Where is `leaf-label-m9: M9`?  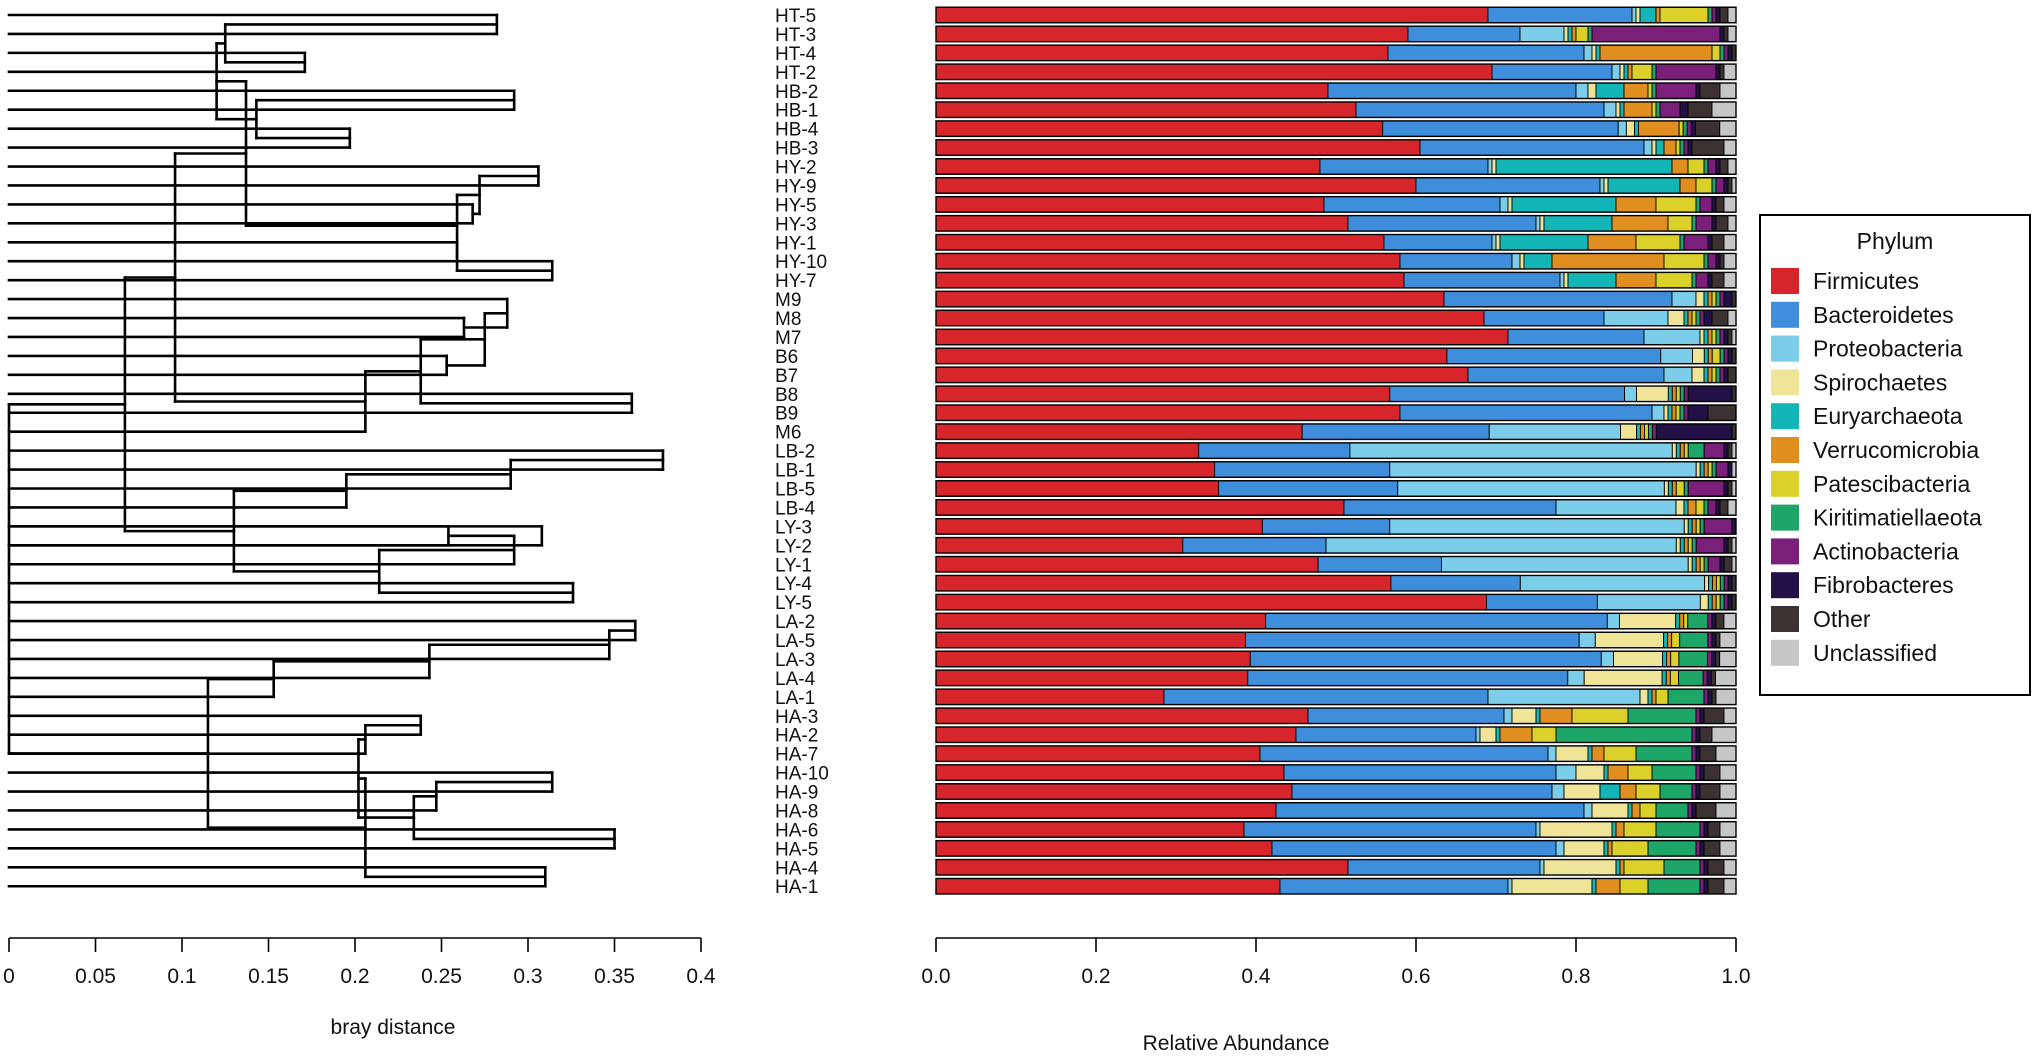 leaf-label-m9: M9 is located at coordinates (788, 300).